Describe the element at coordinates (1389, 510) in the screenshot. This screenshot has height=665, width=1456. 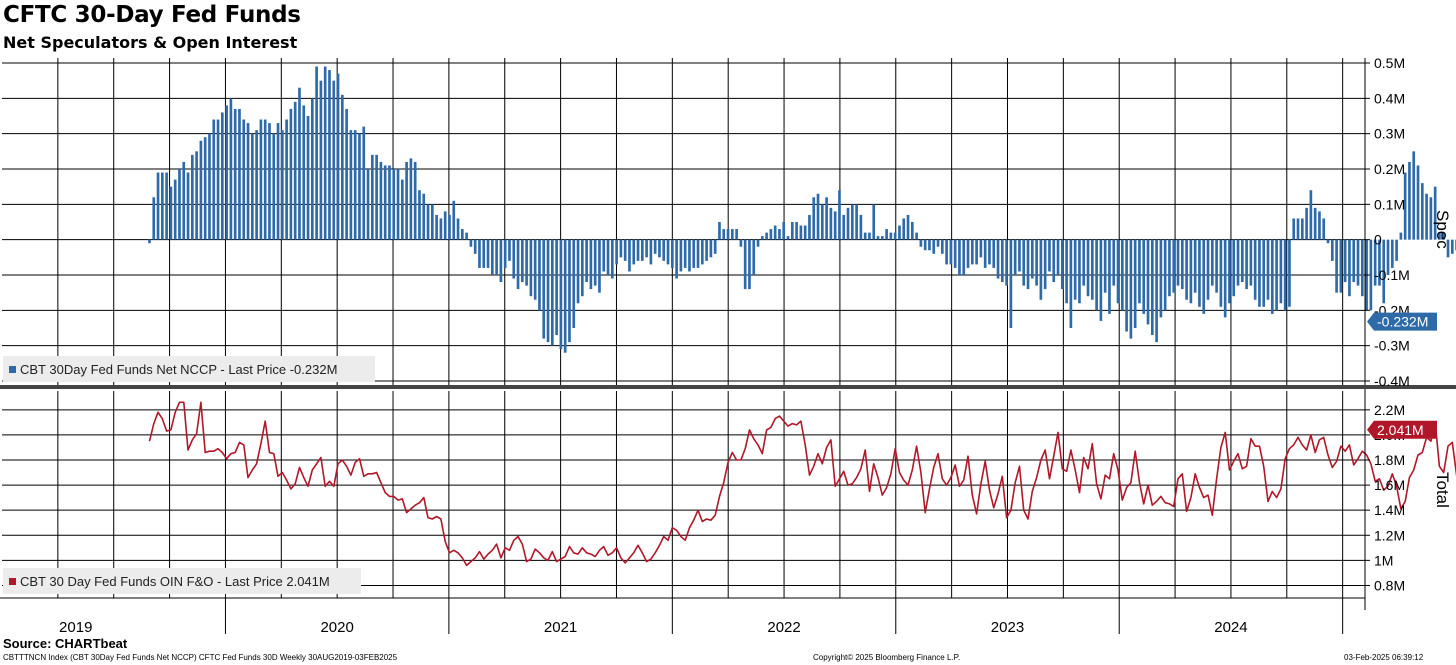
I see `total-y-tick-label: 1.4M` at that location.